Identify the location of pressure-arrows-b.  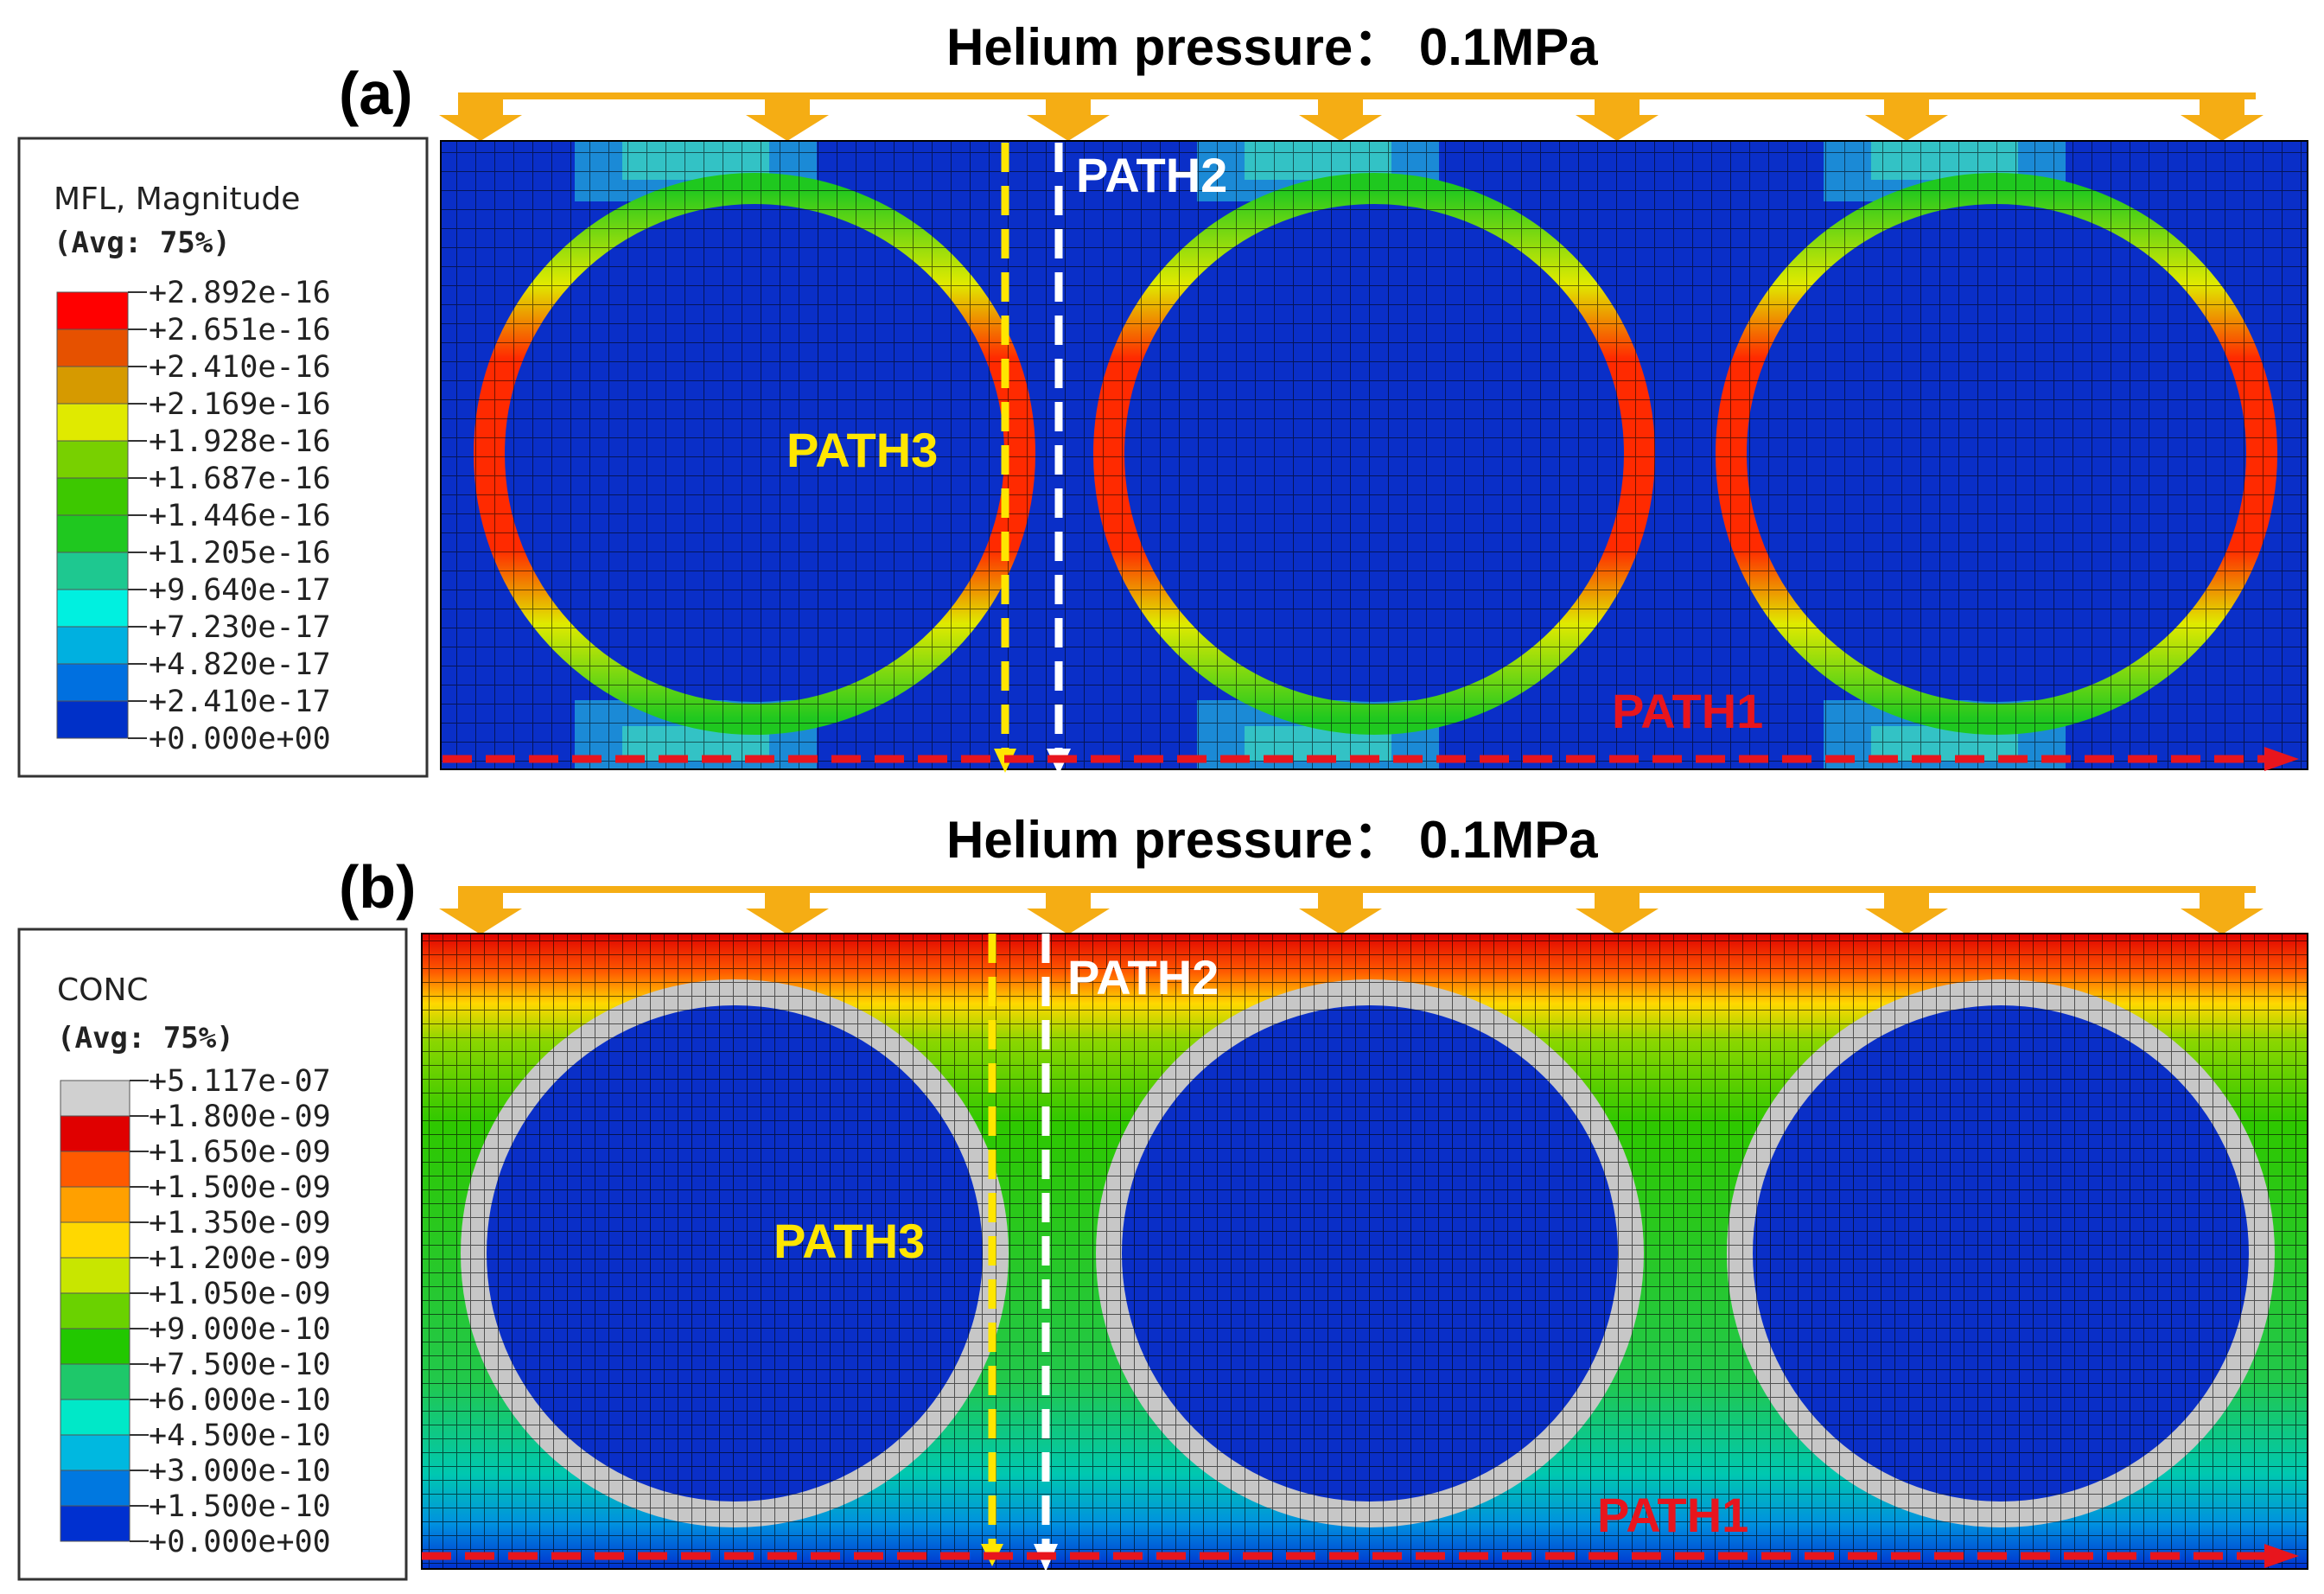
(1351, 910).